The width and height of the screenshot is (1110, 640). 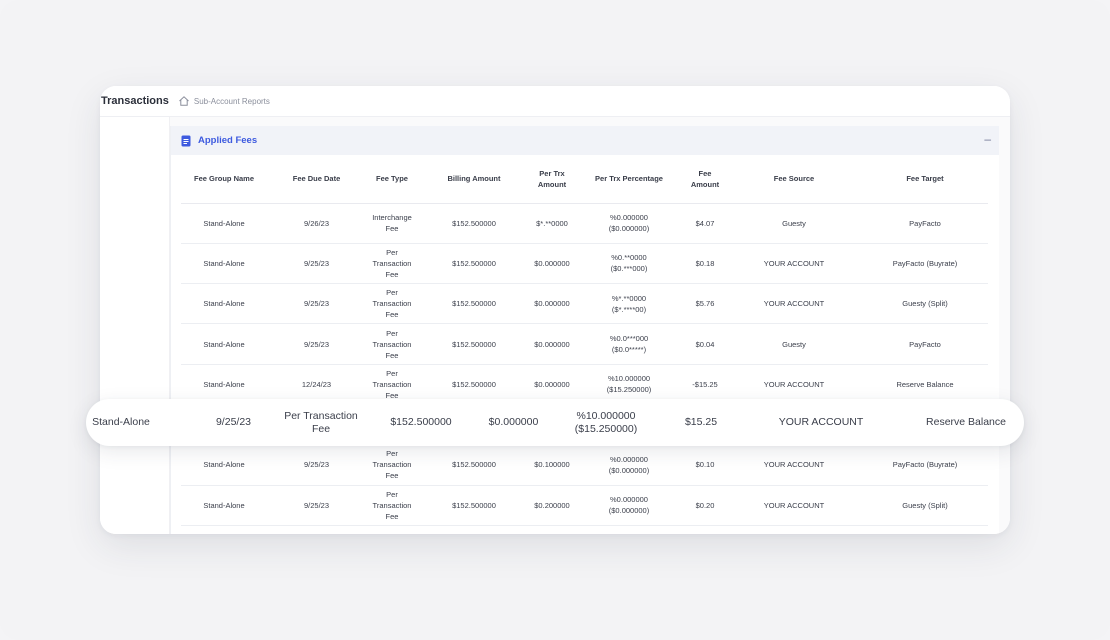 I want to click on highlighted-cell: Per Transaction Fee, so click(x=321, y=422).